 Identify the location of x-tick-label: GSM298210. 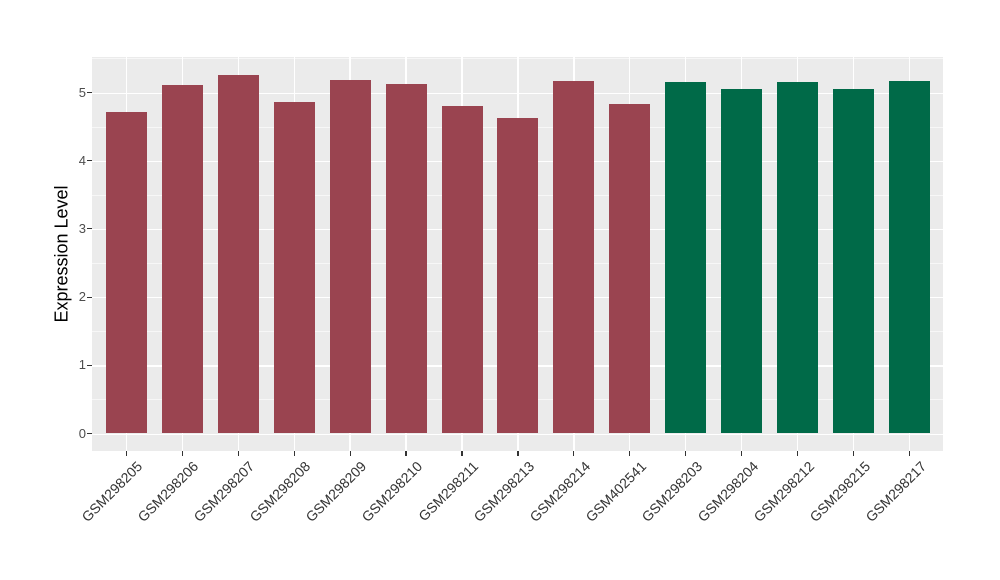
(392, 491).